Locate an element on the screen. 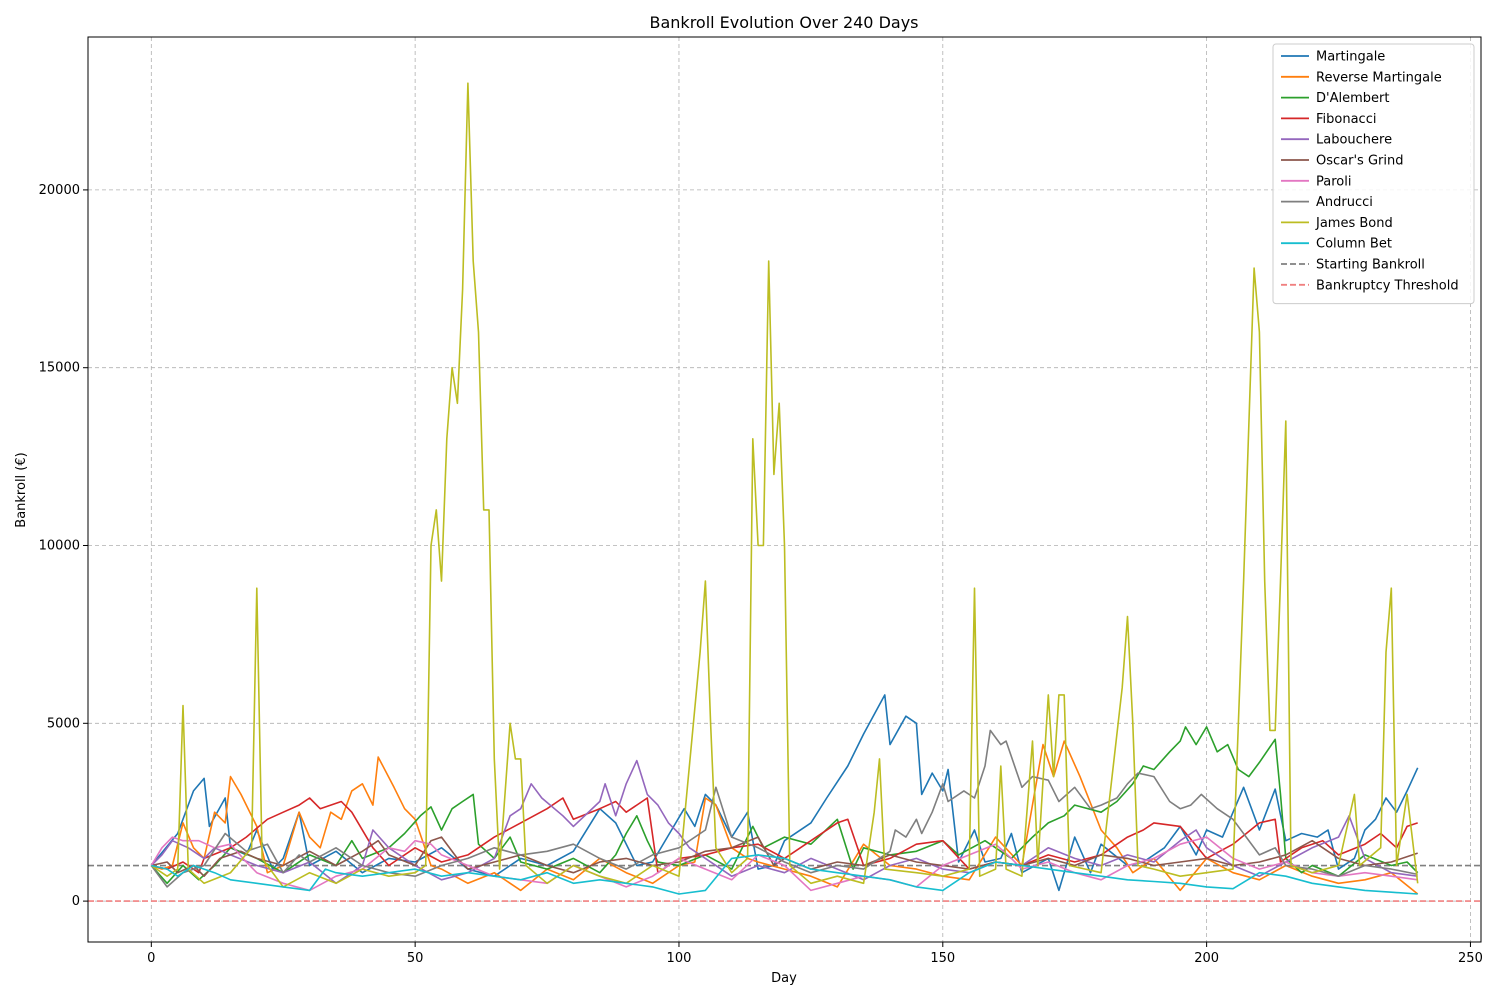 This screenshot has height=1000, width=1500. y-tick-label: 20000 is located at coordinates (59, 190).